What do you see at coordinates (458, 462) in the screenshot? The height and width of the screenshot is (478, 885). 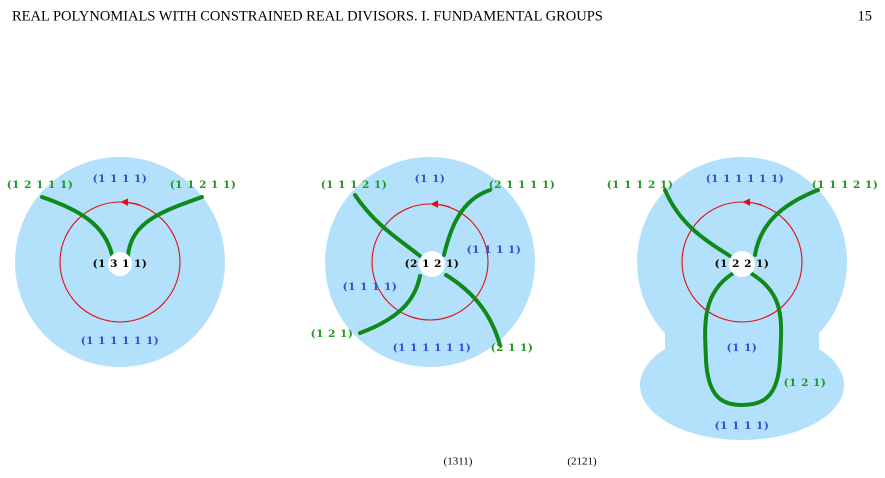 I see `footer-fragment: (1311)` at bounding box center [458, 462].